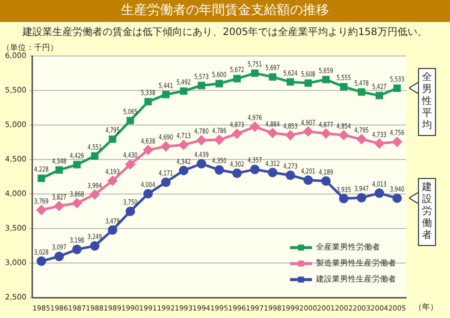 This screenshot has height=318, width=450. Describe the element at coordinates (30, 47) in the screenshot. I see `y-axis-title: （単位：千円）` at that location.